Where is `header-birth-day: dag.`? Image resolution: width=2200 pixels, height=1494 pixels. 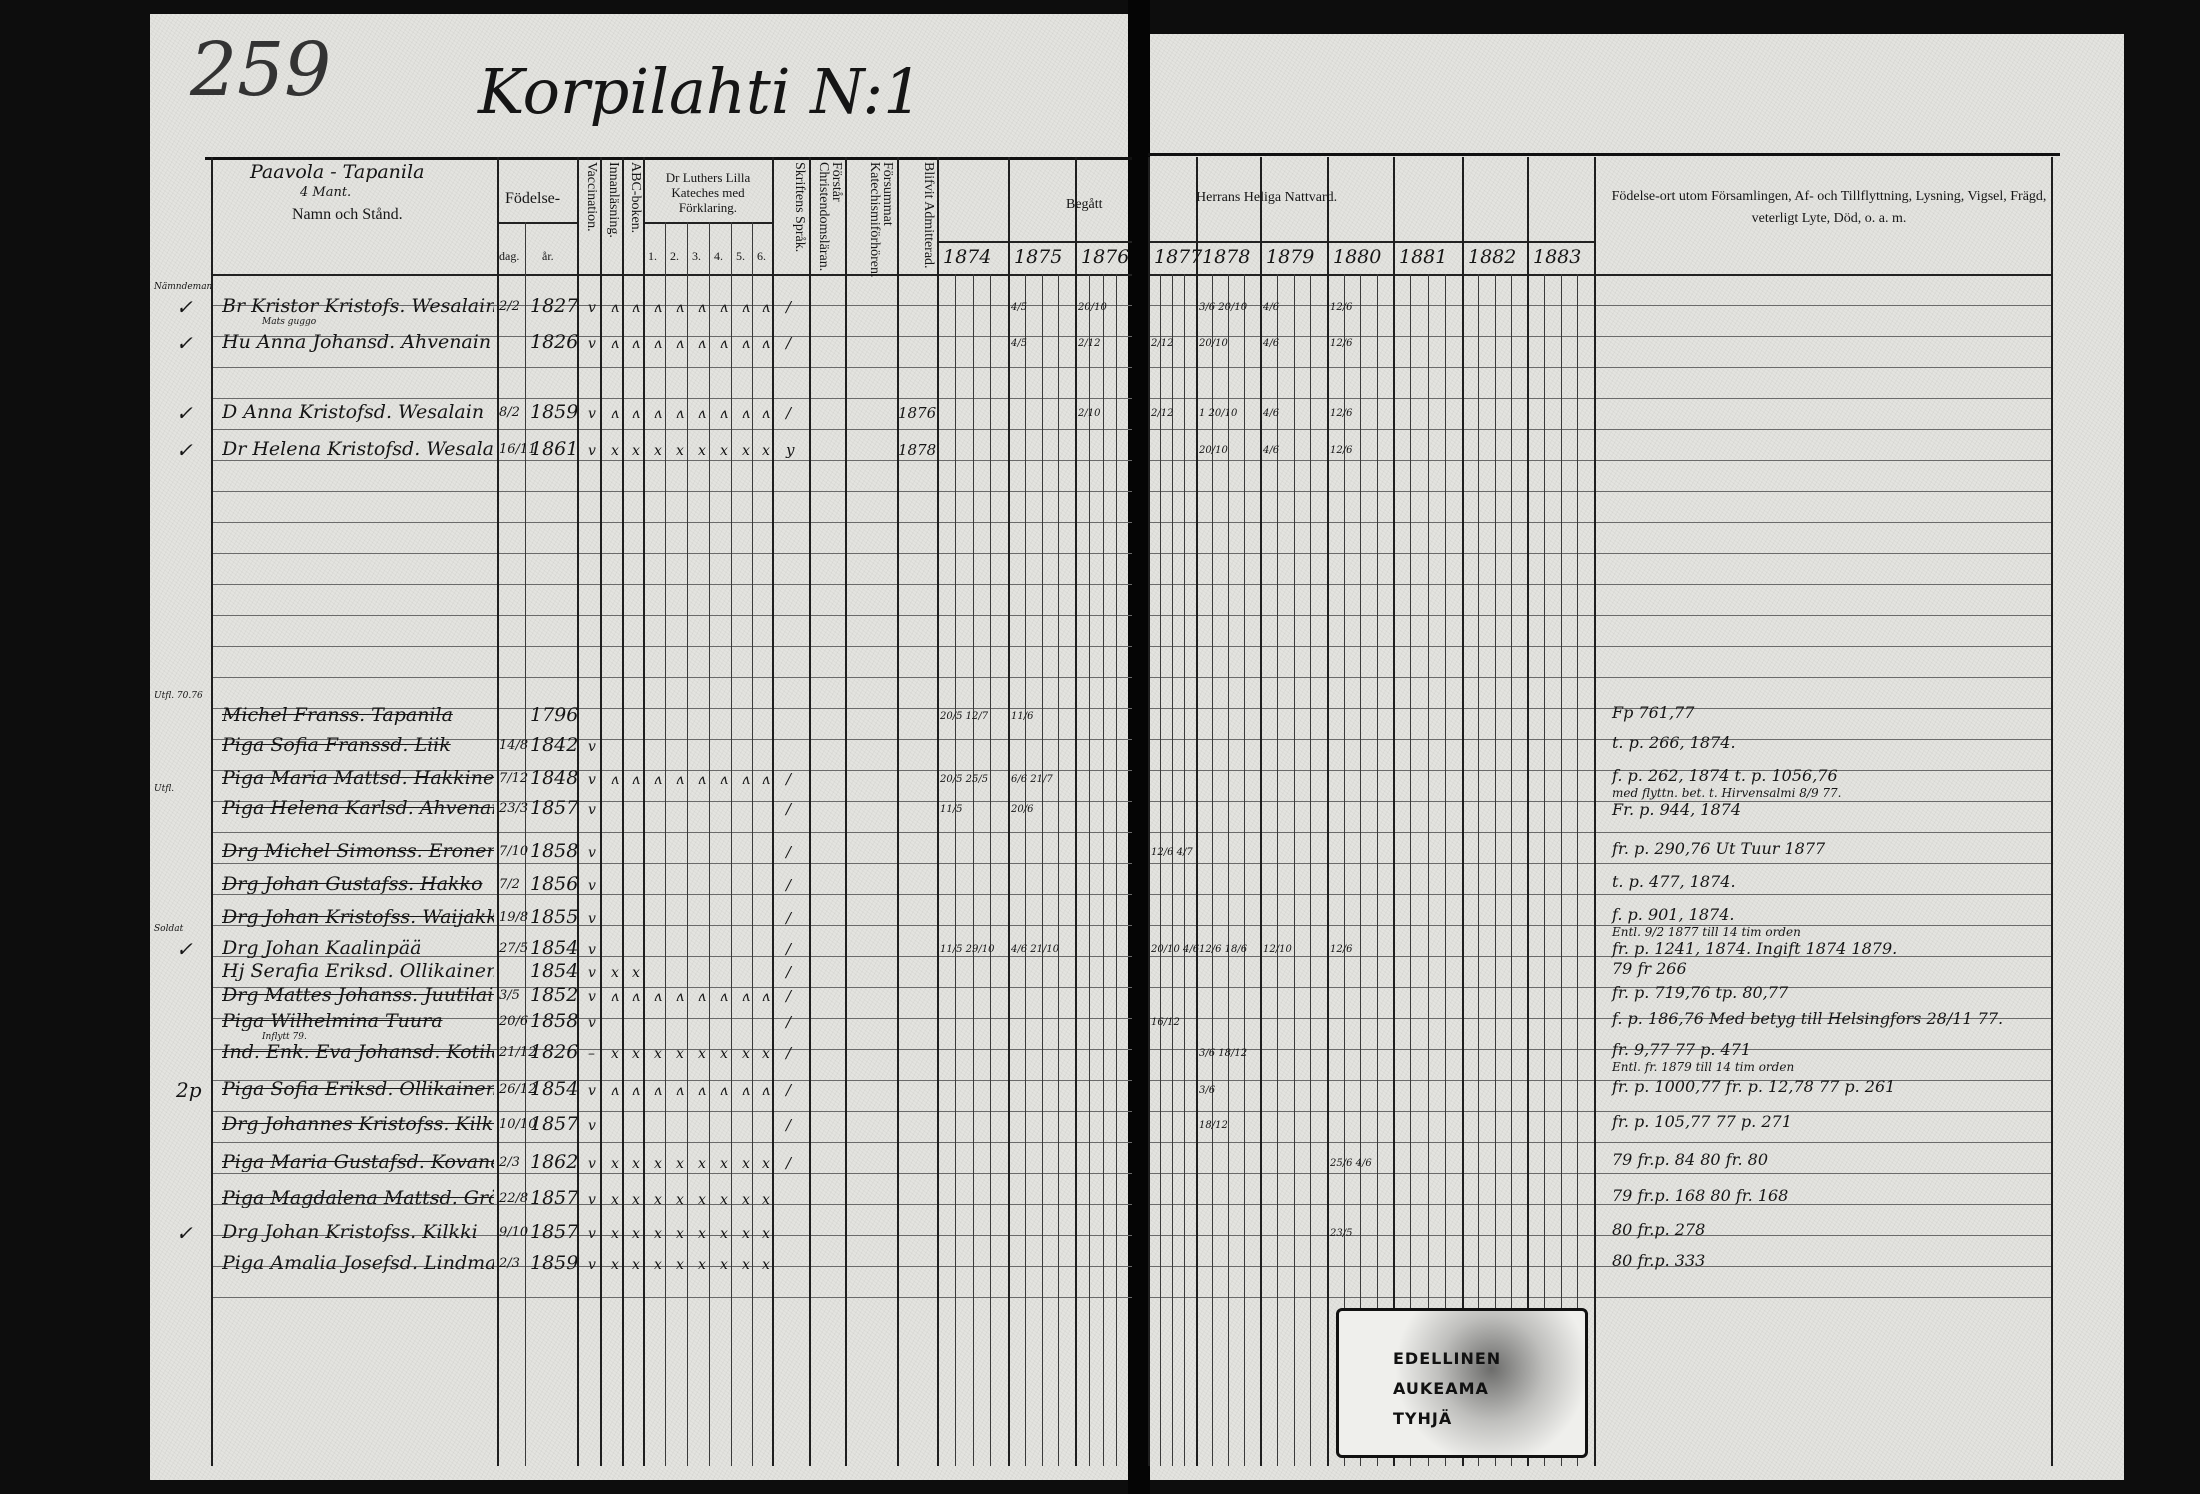 header-birth-day: dag. is located at coordinates (509, 256).